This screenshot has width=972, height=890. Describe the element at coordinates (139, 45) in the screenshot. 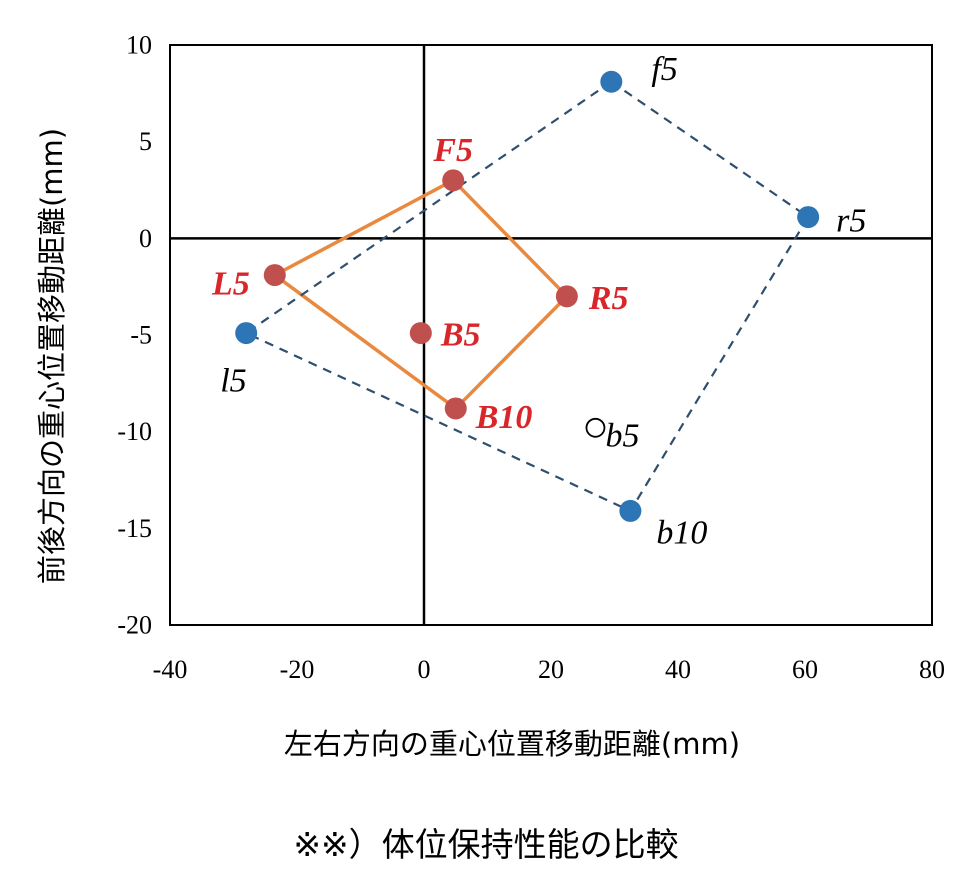

I see `y-tick-label: 10` at that location.